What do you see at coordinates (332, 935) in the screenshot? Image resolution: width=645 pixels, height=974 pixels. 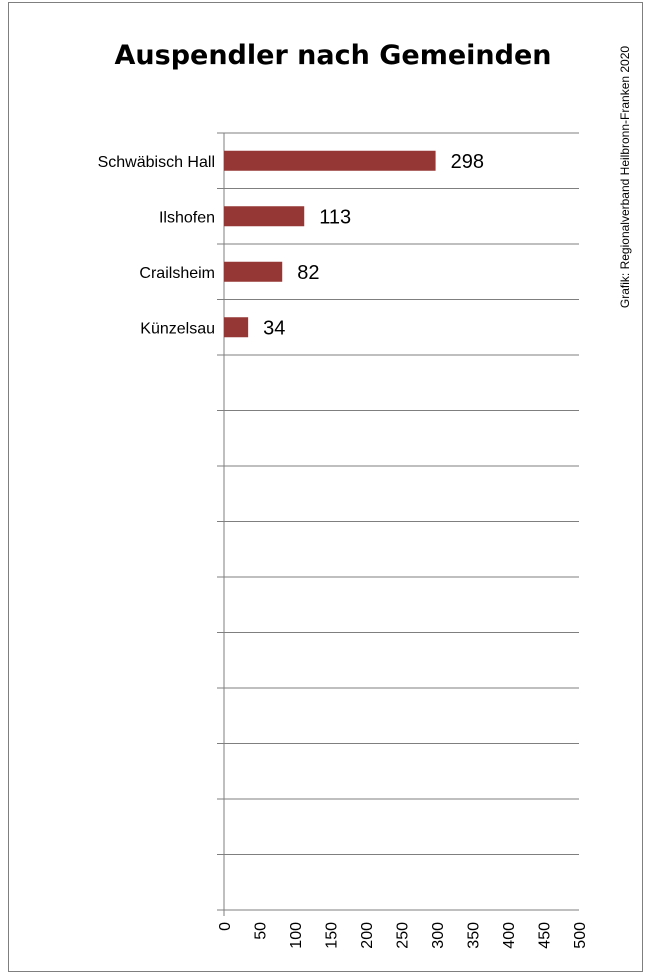 I see `x-tick-label: 150` at bounding box center [332, 935].